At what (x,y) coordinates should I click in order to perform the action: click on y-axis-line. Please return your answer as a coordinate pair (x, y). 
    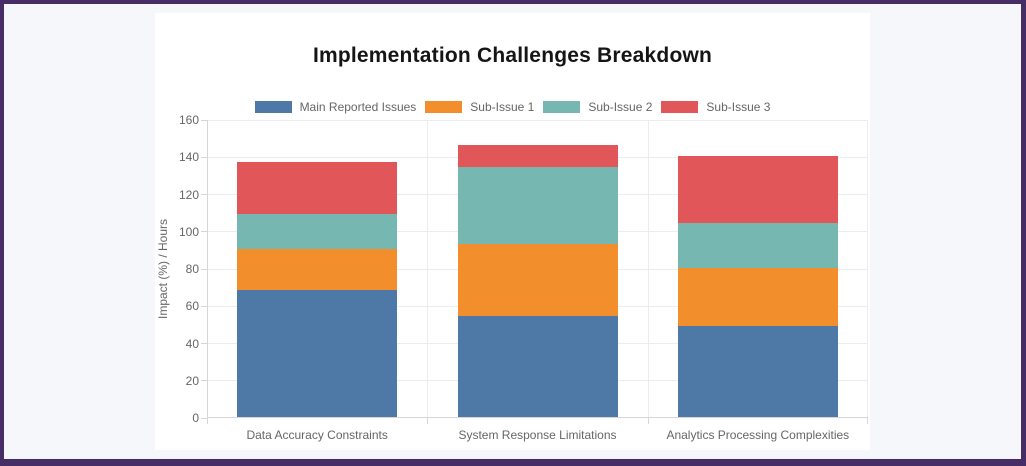
    Looking at the image, I should click on (207, 269).